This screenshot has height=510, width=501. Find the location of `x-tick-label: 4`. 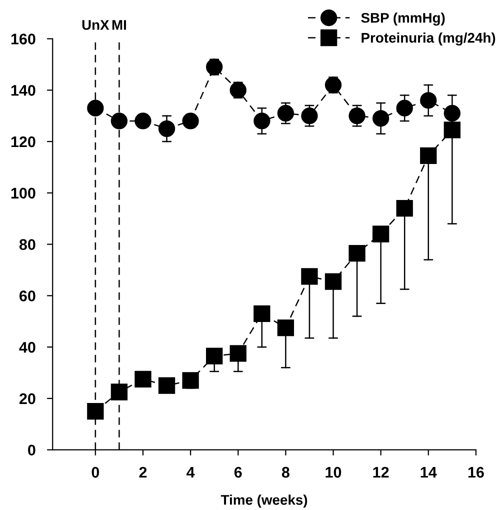

x-tick-label: 4 is located at coordinates (190, 472).